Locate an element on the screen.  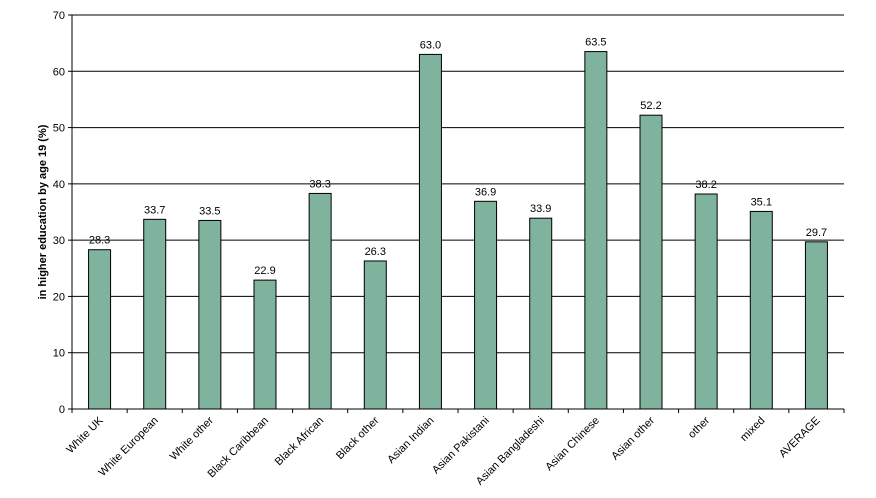
data-label: 38.2 is located at coordinates (705, 185).